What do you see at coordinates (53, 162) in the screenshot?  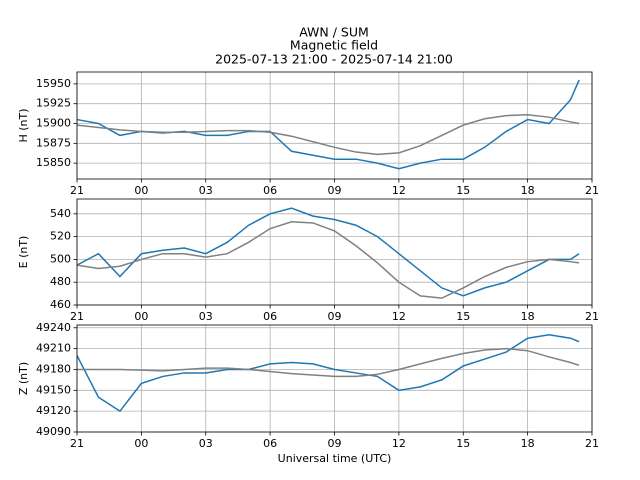 I see `y-tick-label: 15850` at bounding box center [53, 162].